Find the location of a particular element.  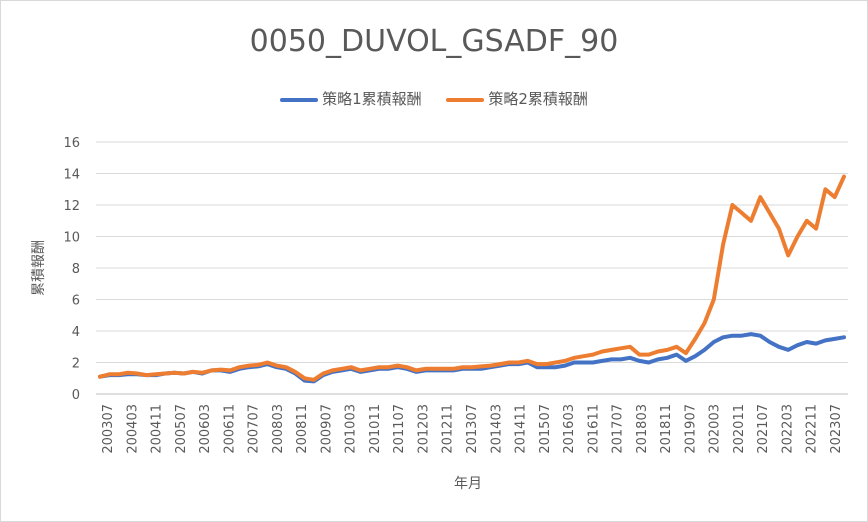

y-tick-label: 6 is located at coordinates (76, 301).